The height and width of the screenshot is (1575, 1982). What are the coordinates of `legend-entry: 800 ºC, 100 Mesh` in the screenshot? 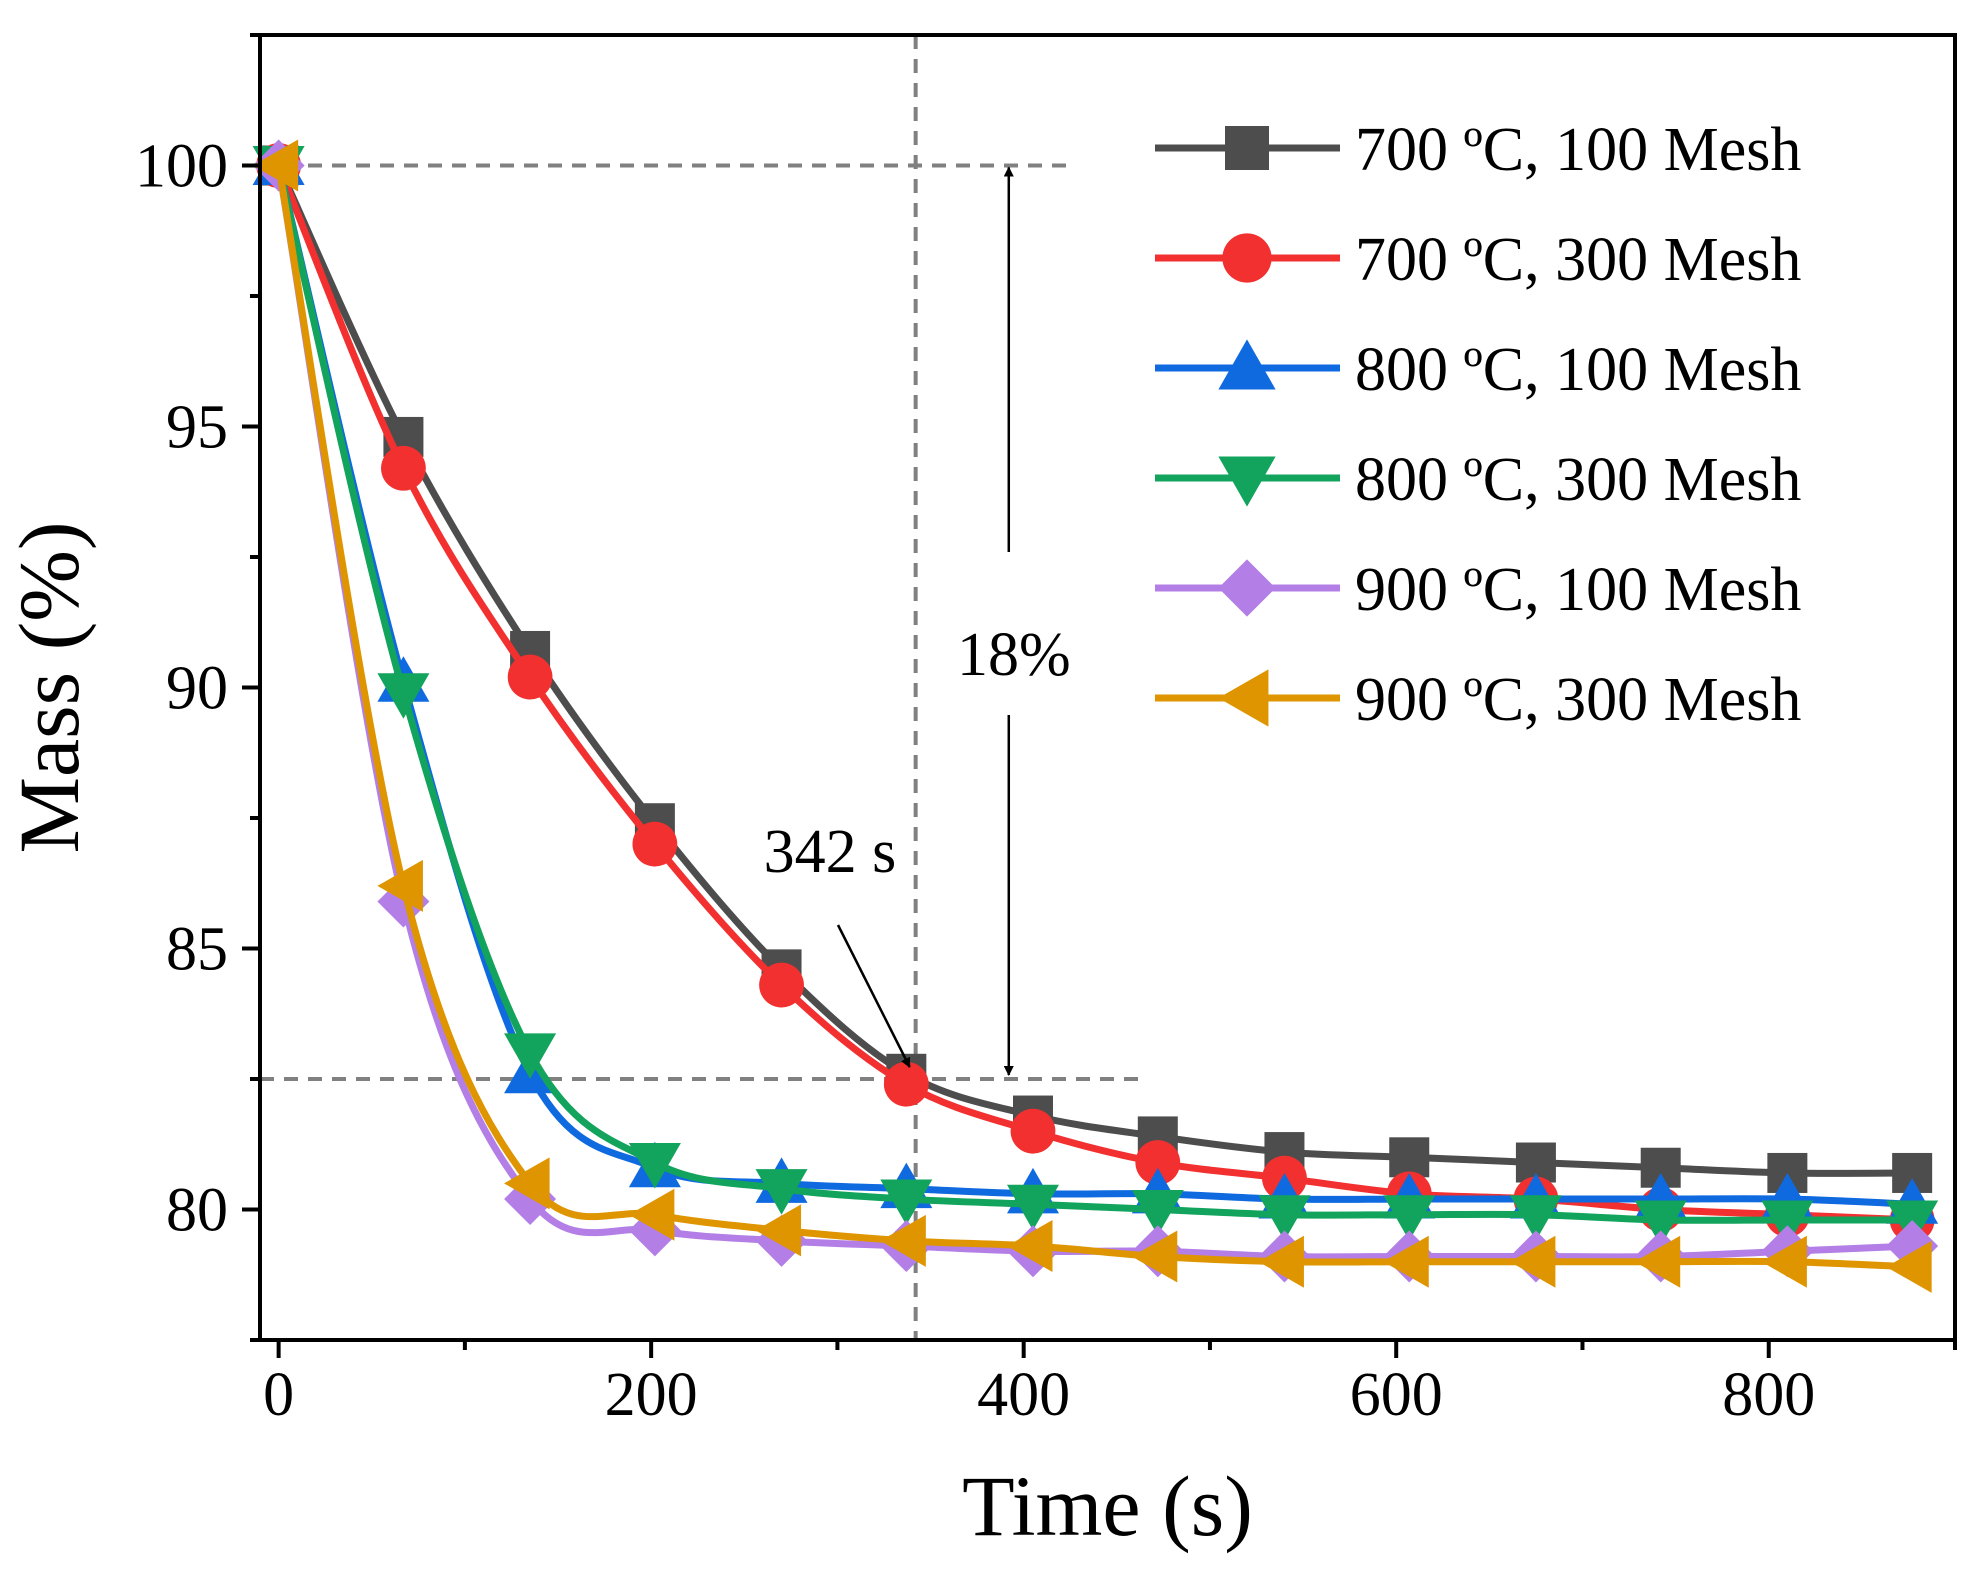 It's located at (1478, 370).